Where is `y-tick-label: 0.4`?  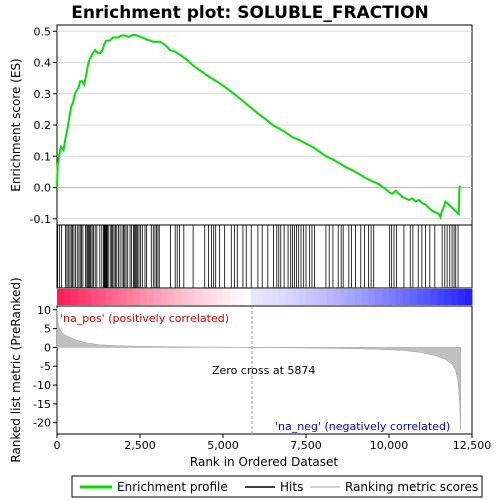
y-tick-label: 0.4 is located at coordinates (43, 63).